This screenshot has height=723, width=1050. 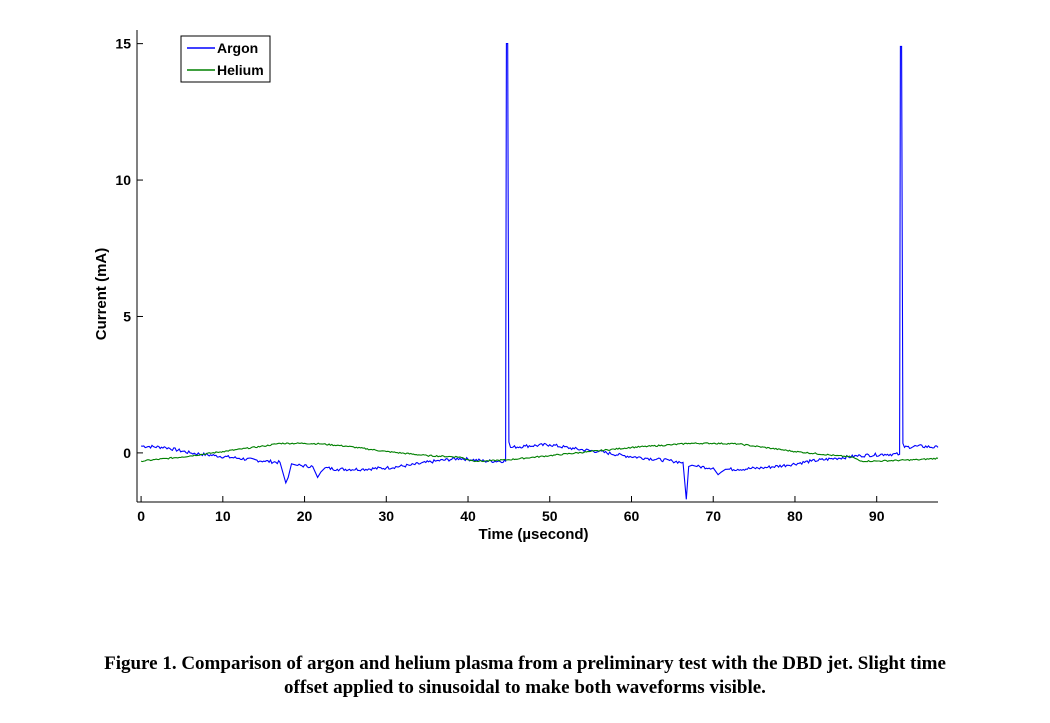 I want to click on legend: Argon Helium, so click(x=225, y=59).